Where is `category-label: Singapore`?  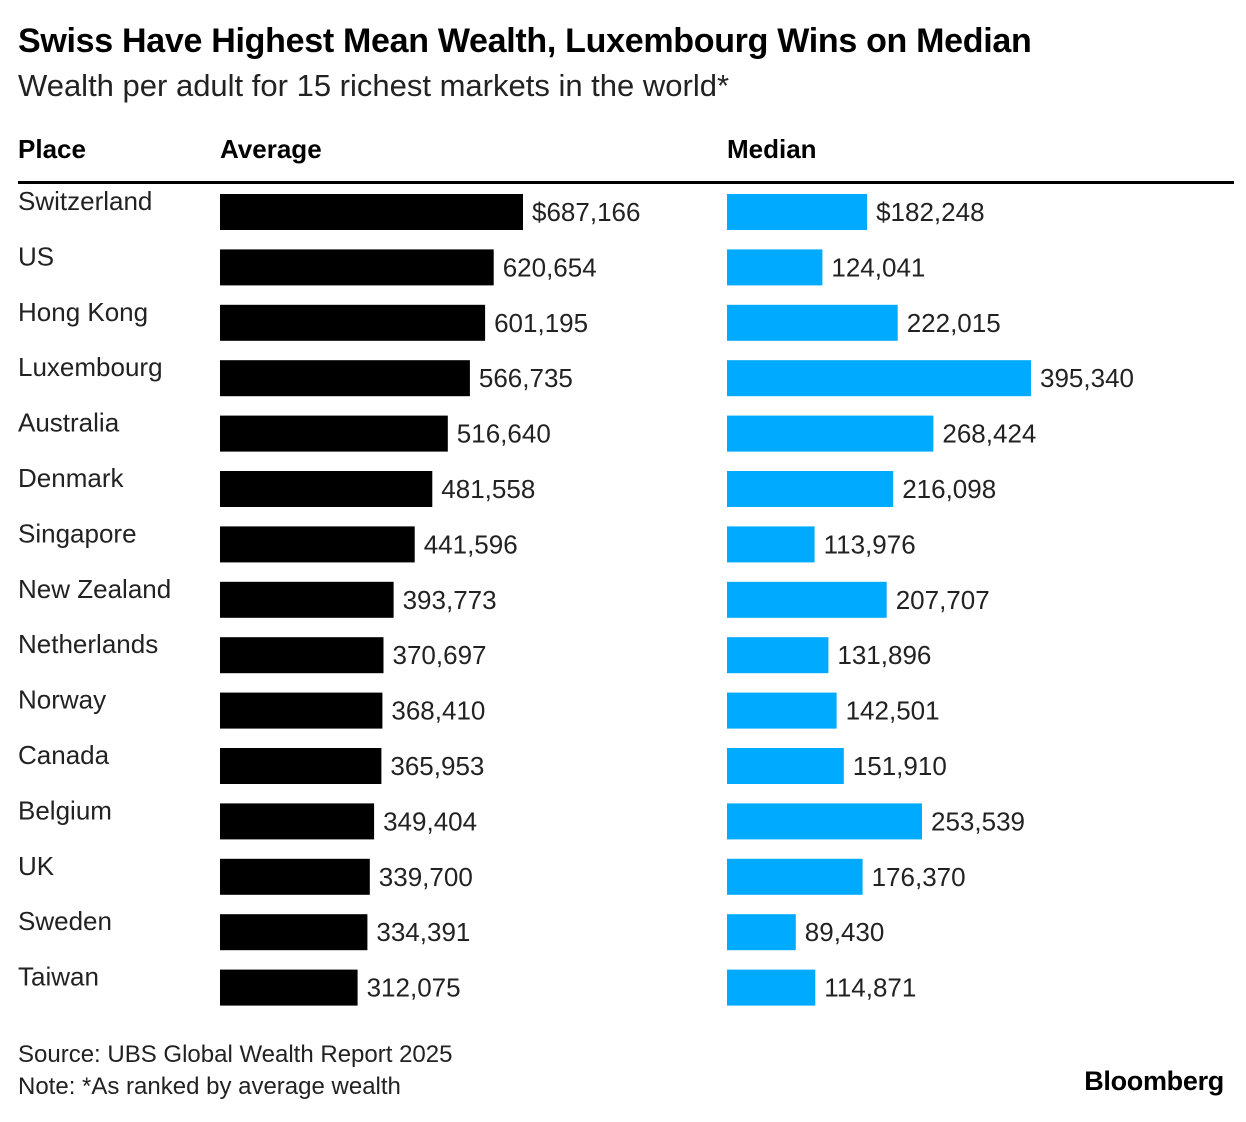
category-label: Singapore is located at coordinates (77, 533).